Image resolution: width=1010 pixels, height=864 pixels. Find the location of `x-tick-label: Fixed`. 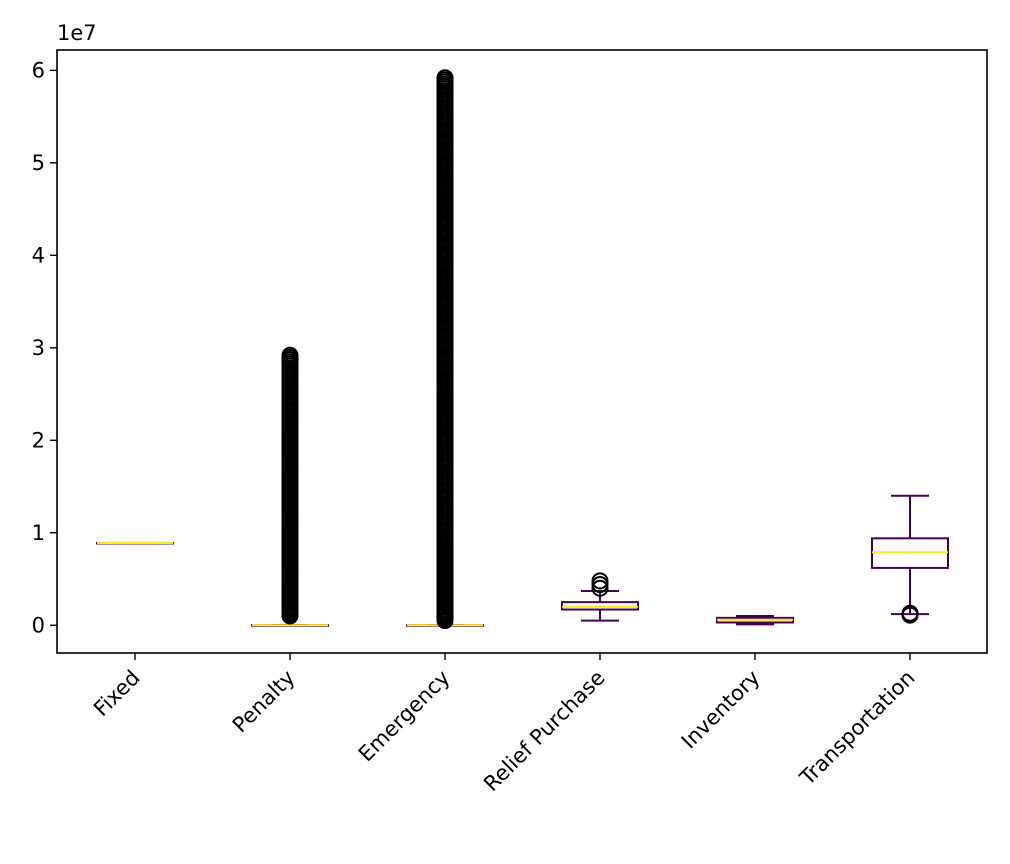

x-tick-label: Fixed is located at coordinates (116, 693).